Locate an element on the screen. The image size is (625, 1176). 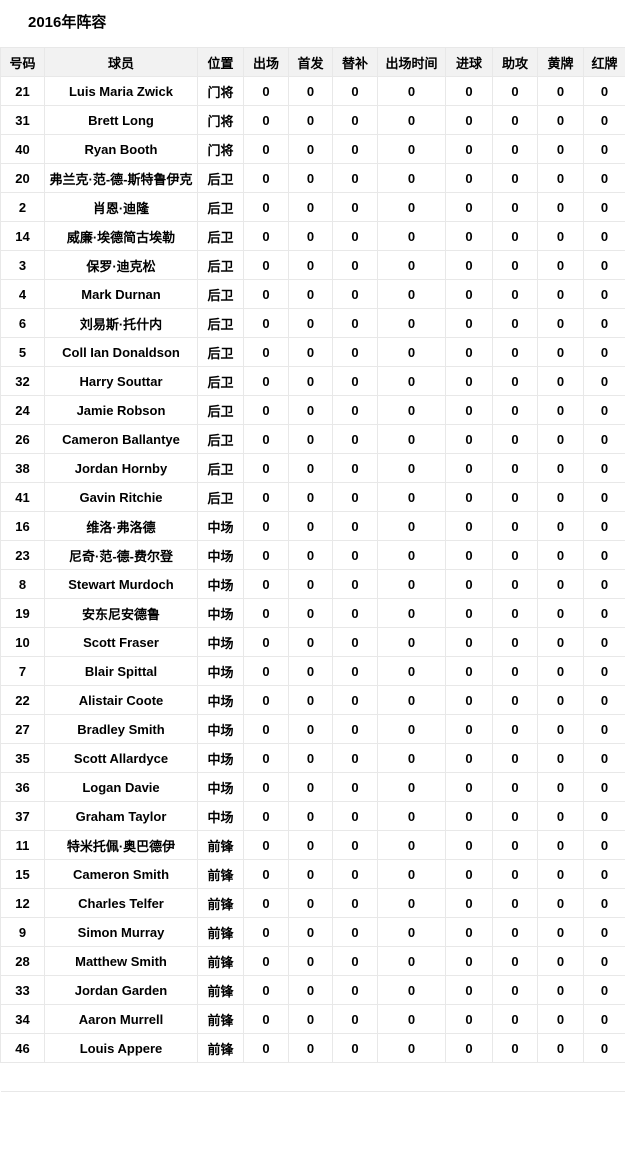
player-cell: Stewart Murdoch is located at coordinates (121, 584).